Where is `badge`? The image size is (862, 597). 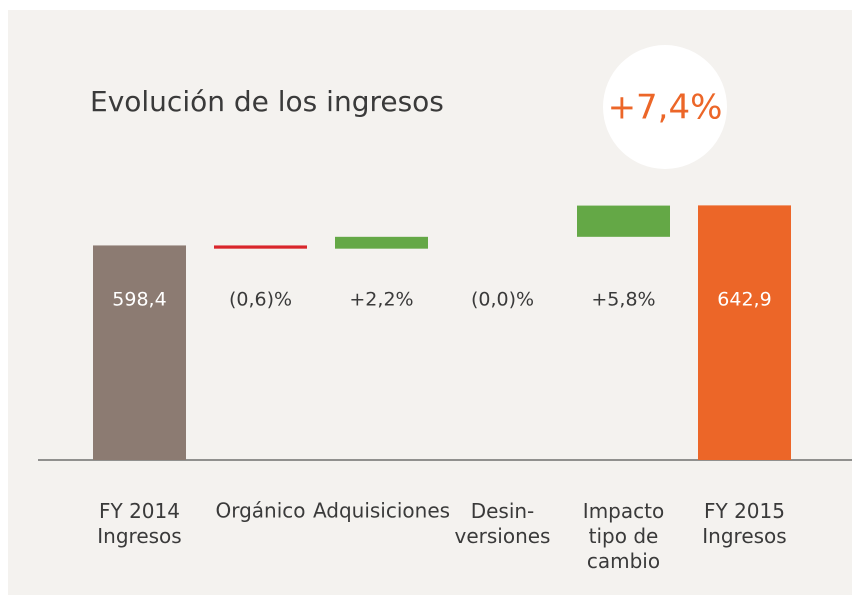 badge is located at coordinates (665, 107).